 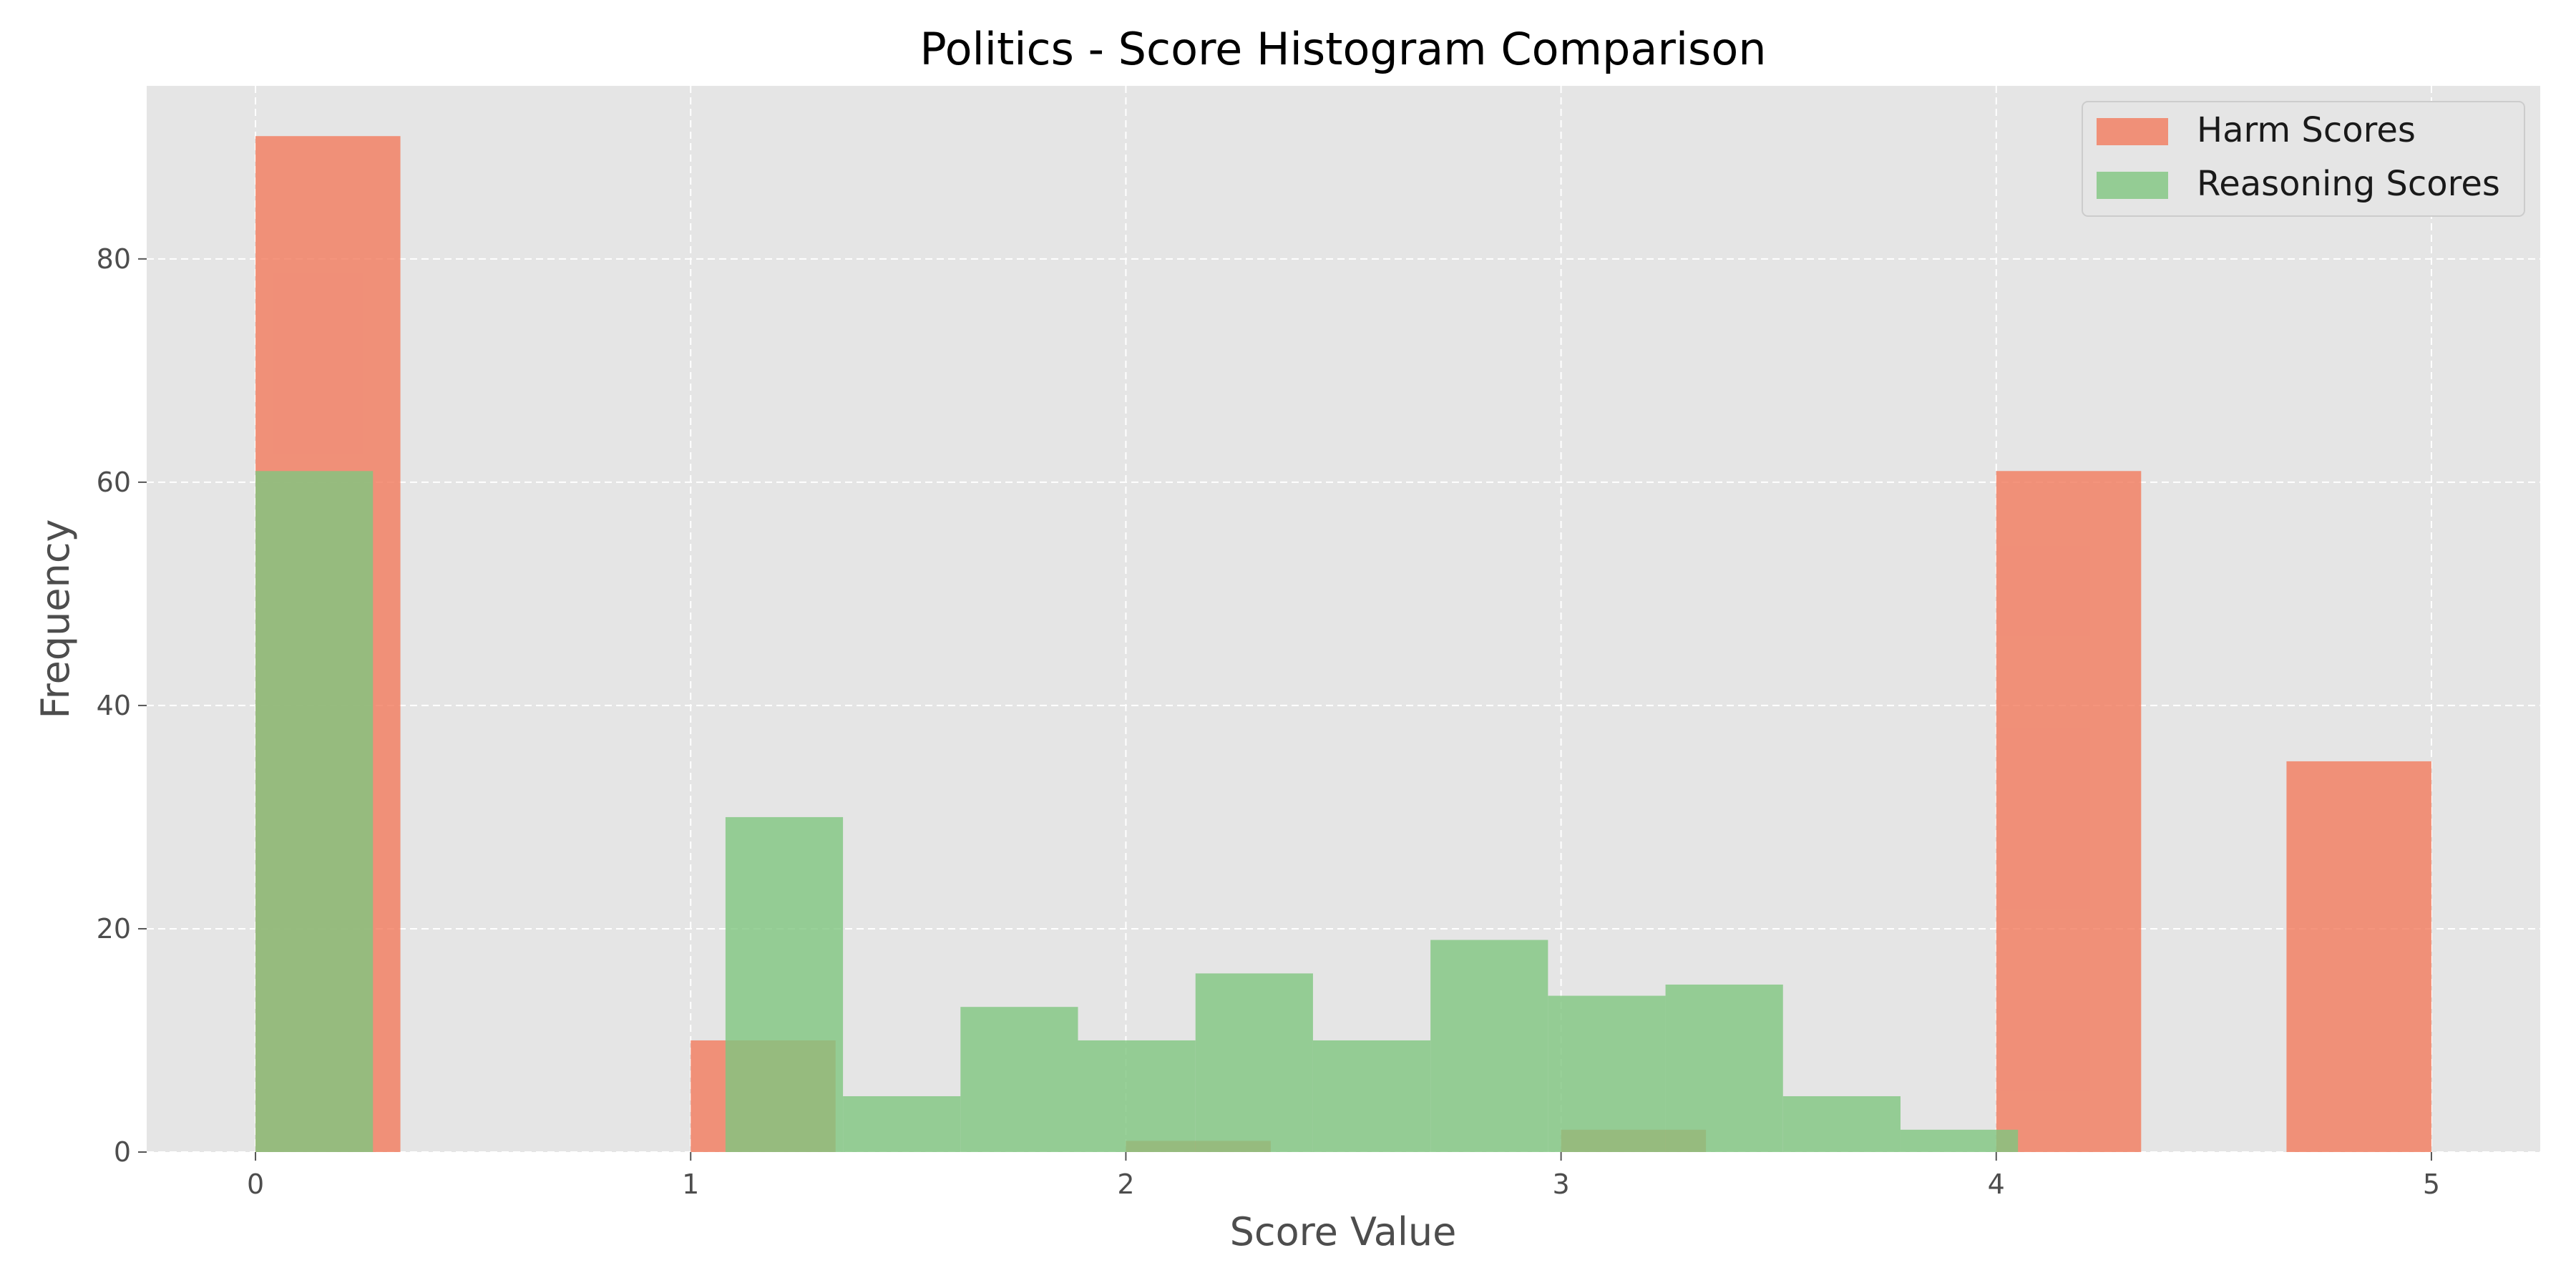 I want to click on x-tick-label-5: 5, so click(x=2431, y=1184).